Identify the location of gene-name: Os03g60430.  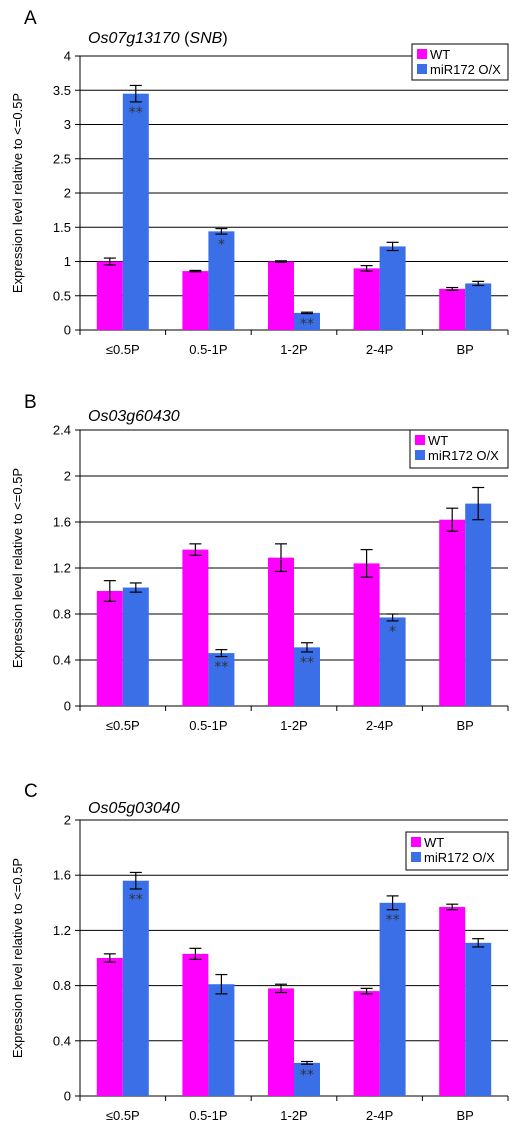
(134, 416).